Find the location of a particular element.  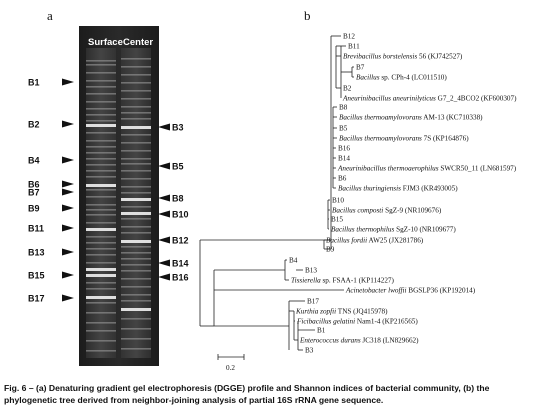

gel-marker-label: B16 is located at coordinates (180, 278).